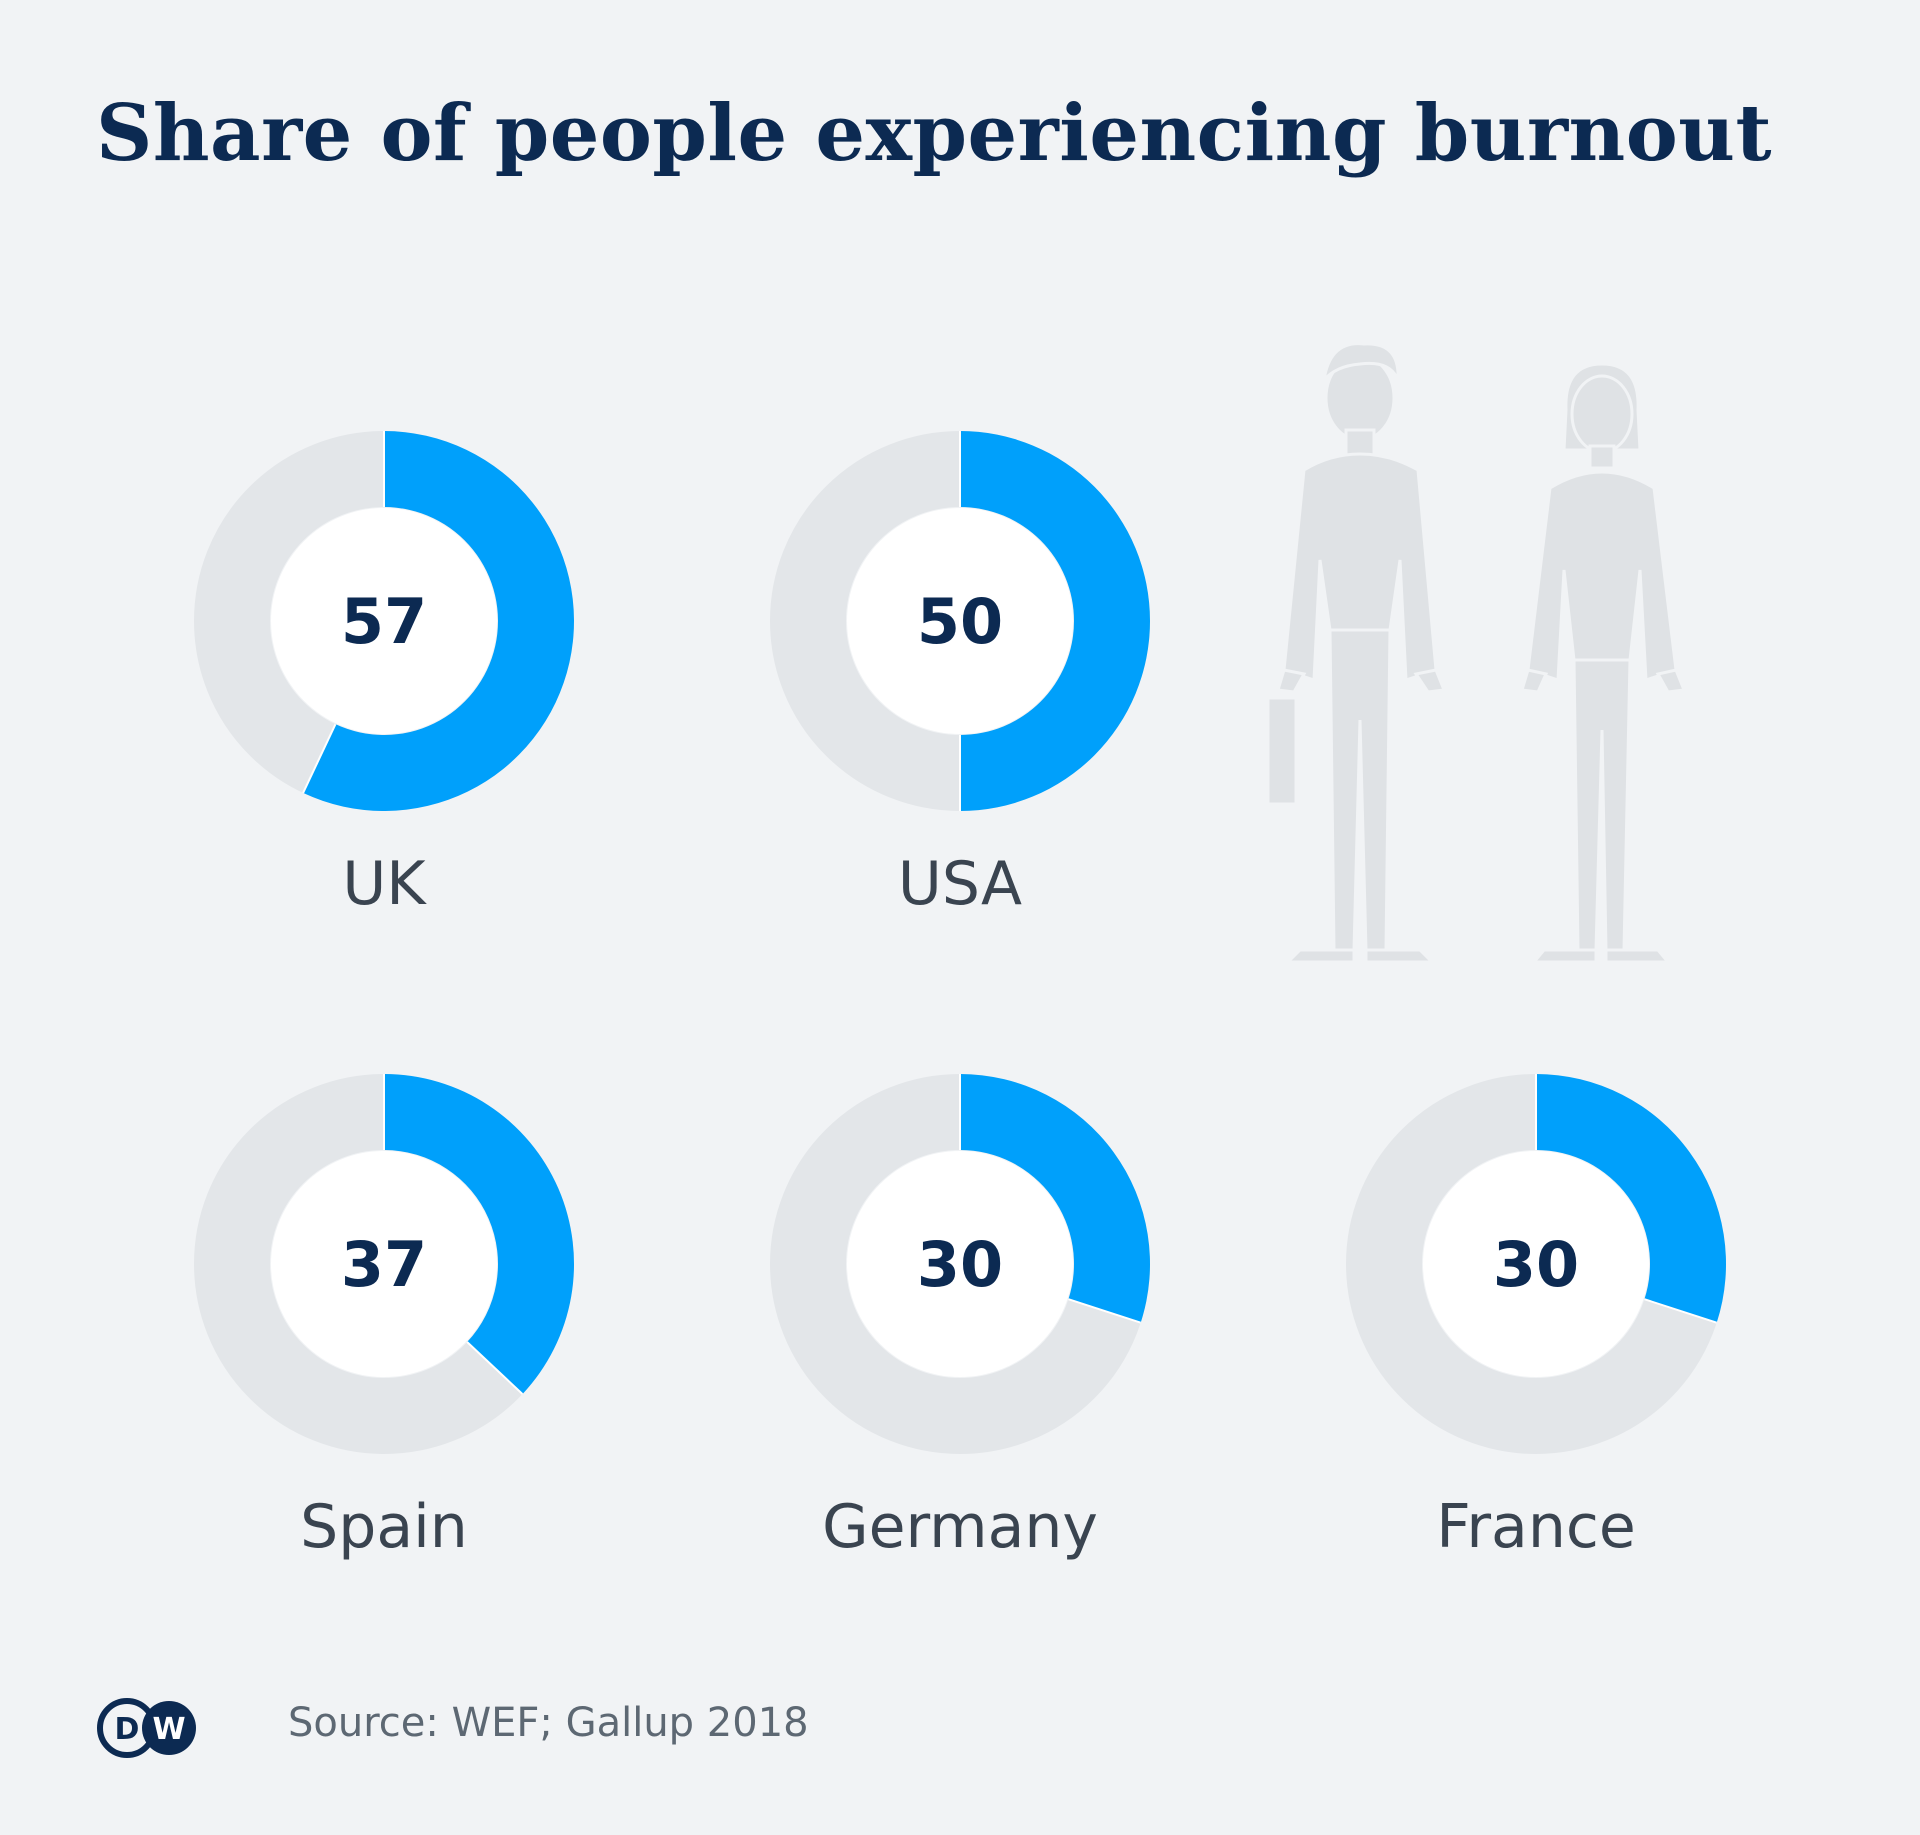 The image size is (1920, 1835). Describe the element at coordinates (1105, 1311) in the screenshot. I see `donut-separator-germany` at that location.